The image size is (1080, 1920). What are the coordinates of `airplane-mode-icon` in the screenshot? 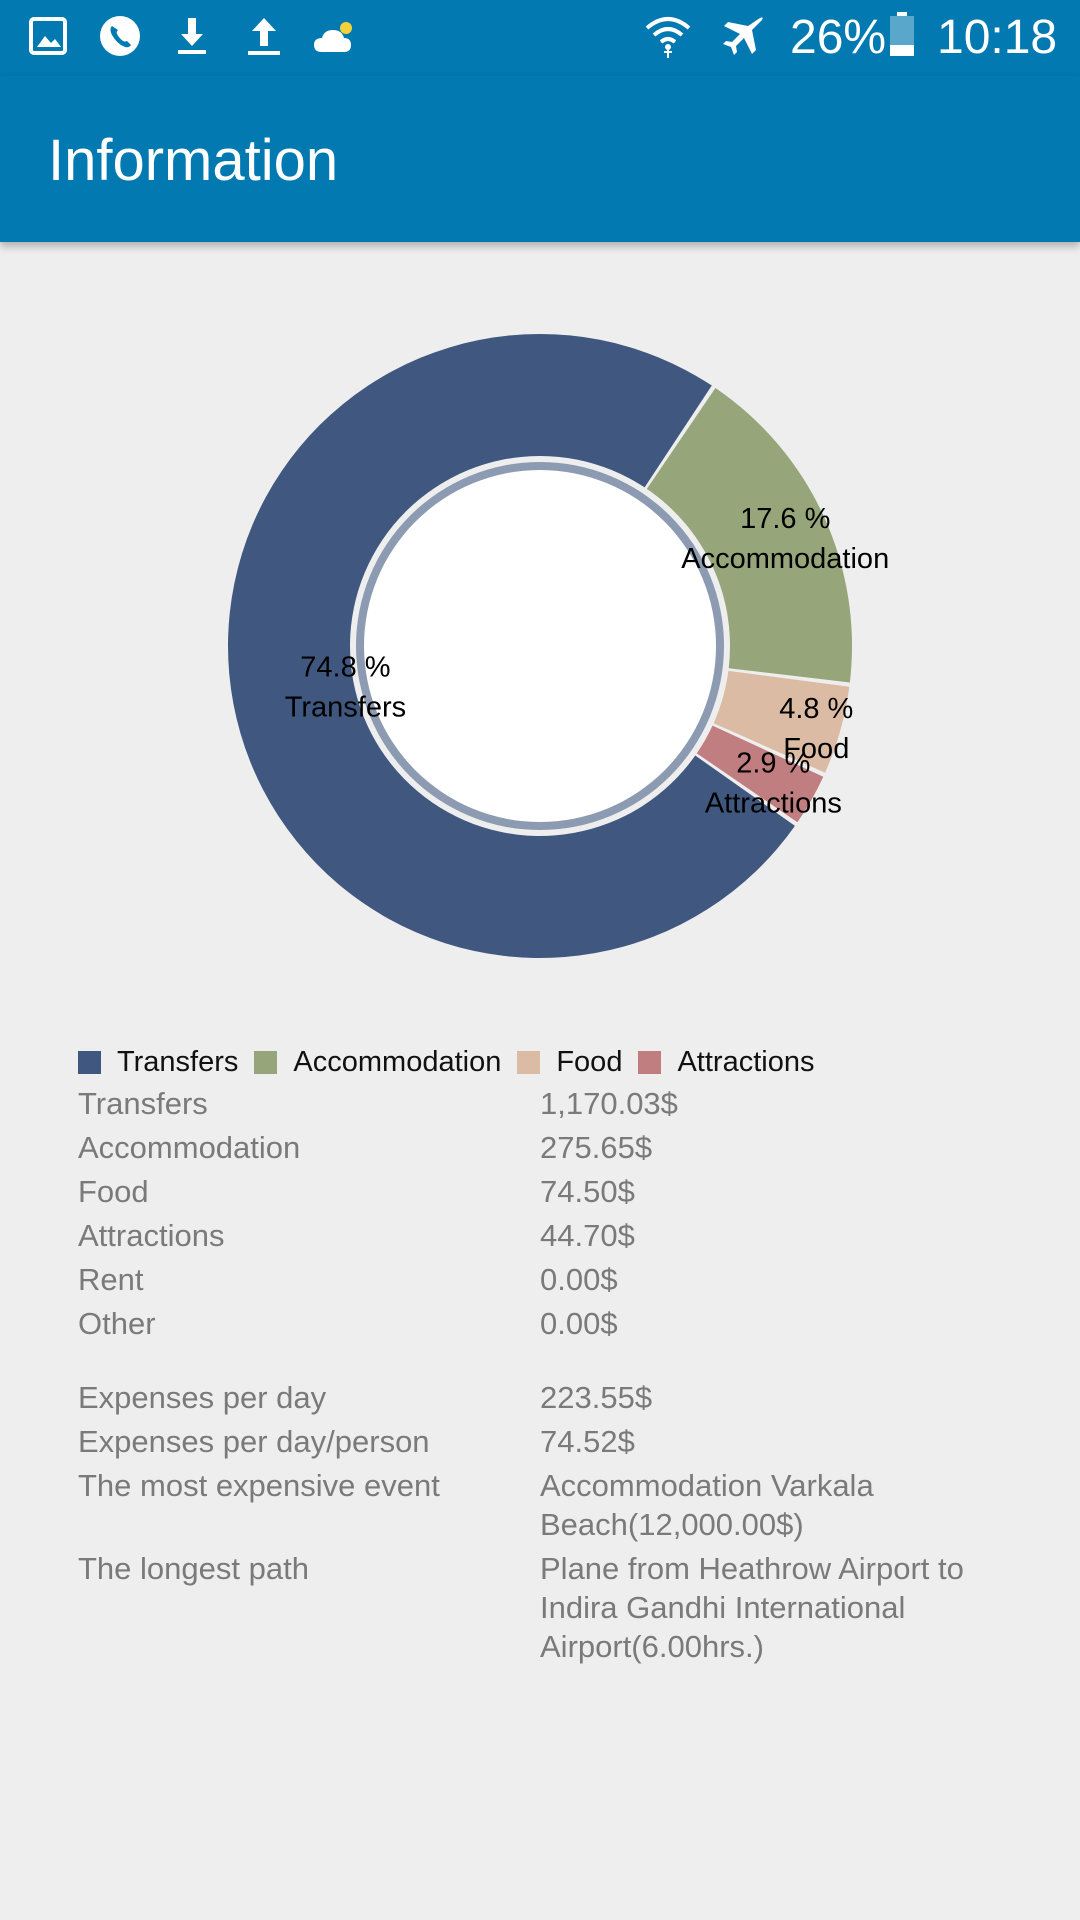 It's located at (743, 36).